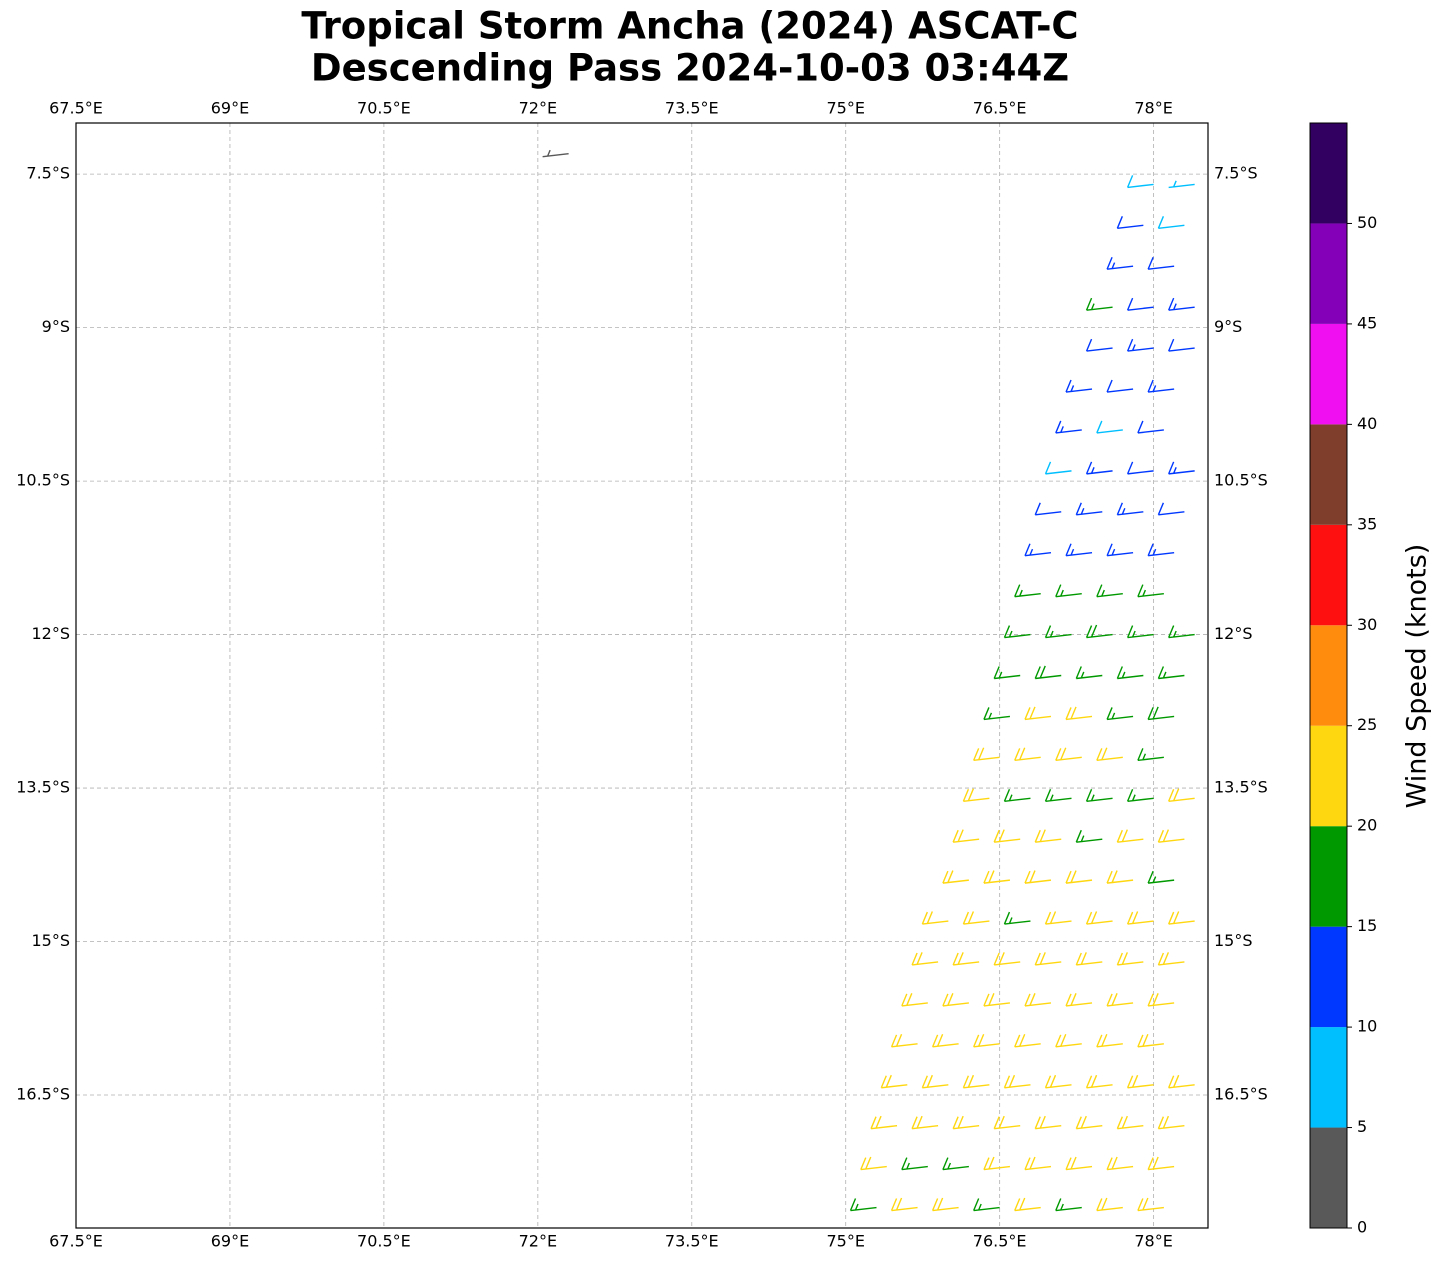 The image size is (1446, 1264). Describe the element at coordinates (1367, 423) in the screenshot. I see `colorbar-tick-label: 40` at that location.